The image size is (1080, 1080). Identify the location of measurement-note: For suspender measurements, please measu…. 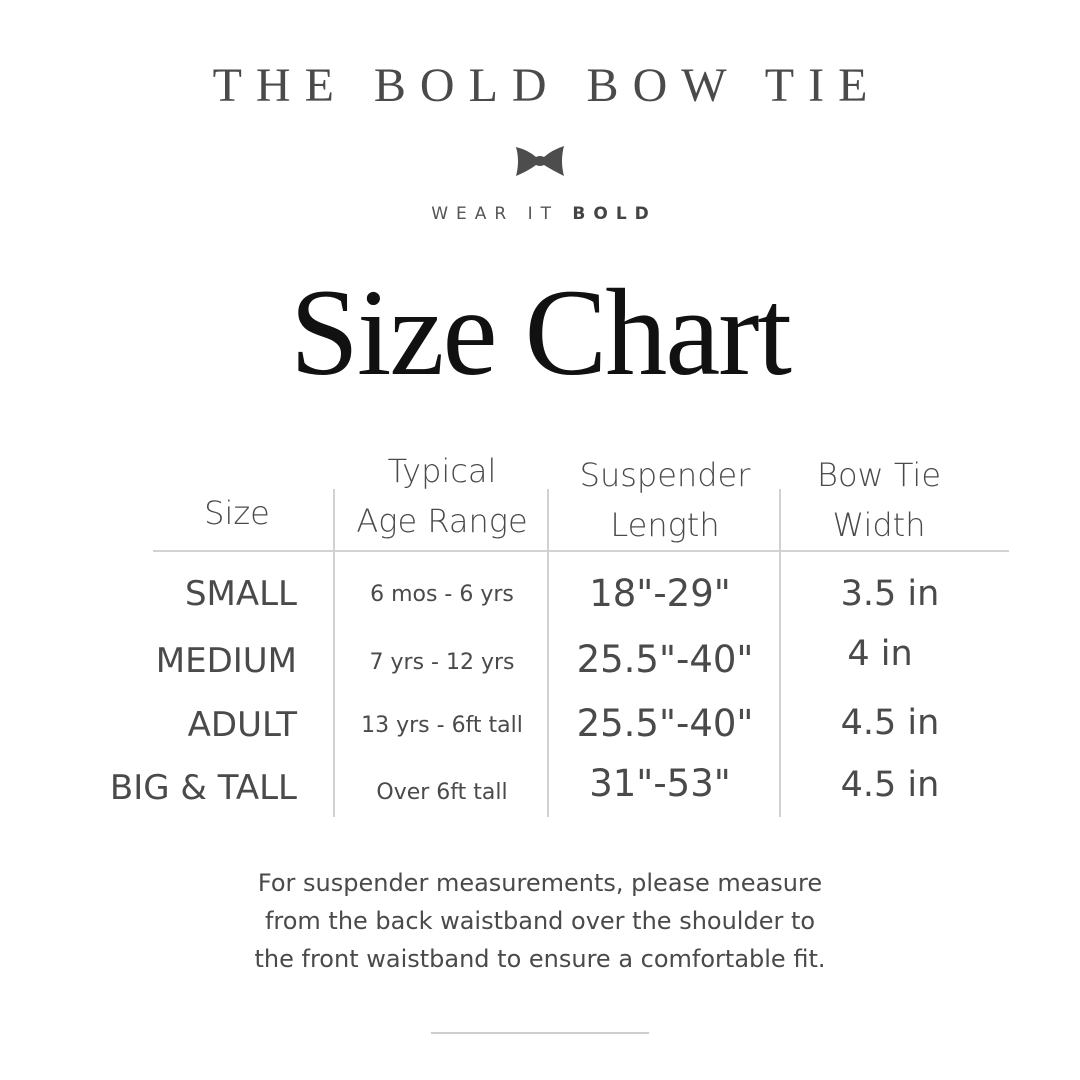
(540, 921).